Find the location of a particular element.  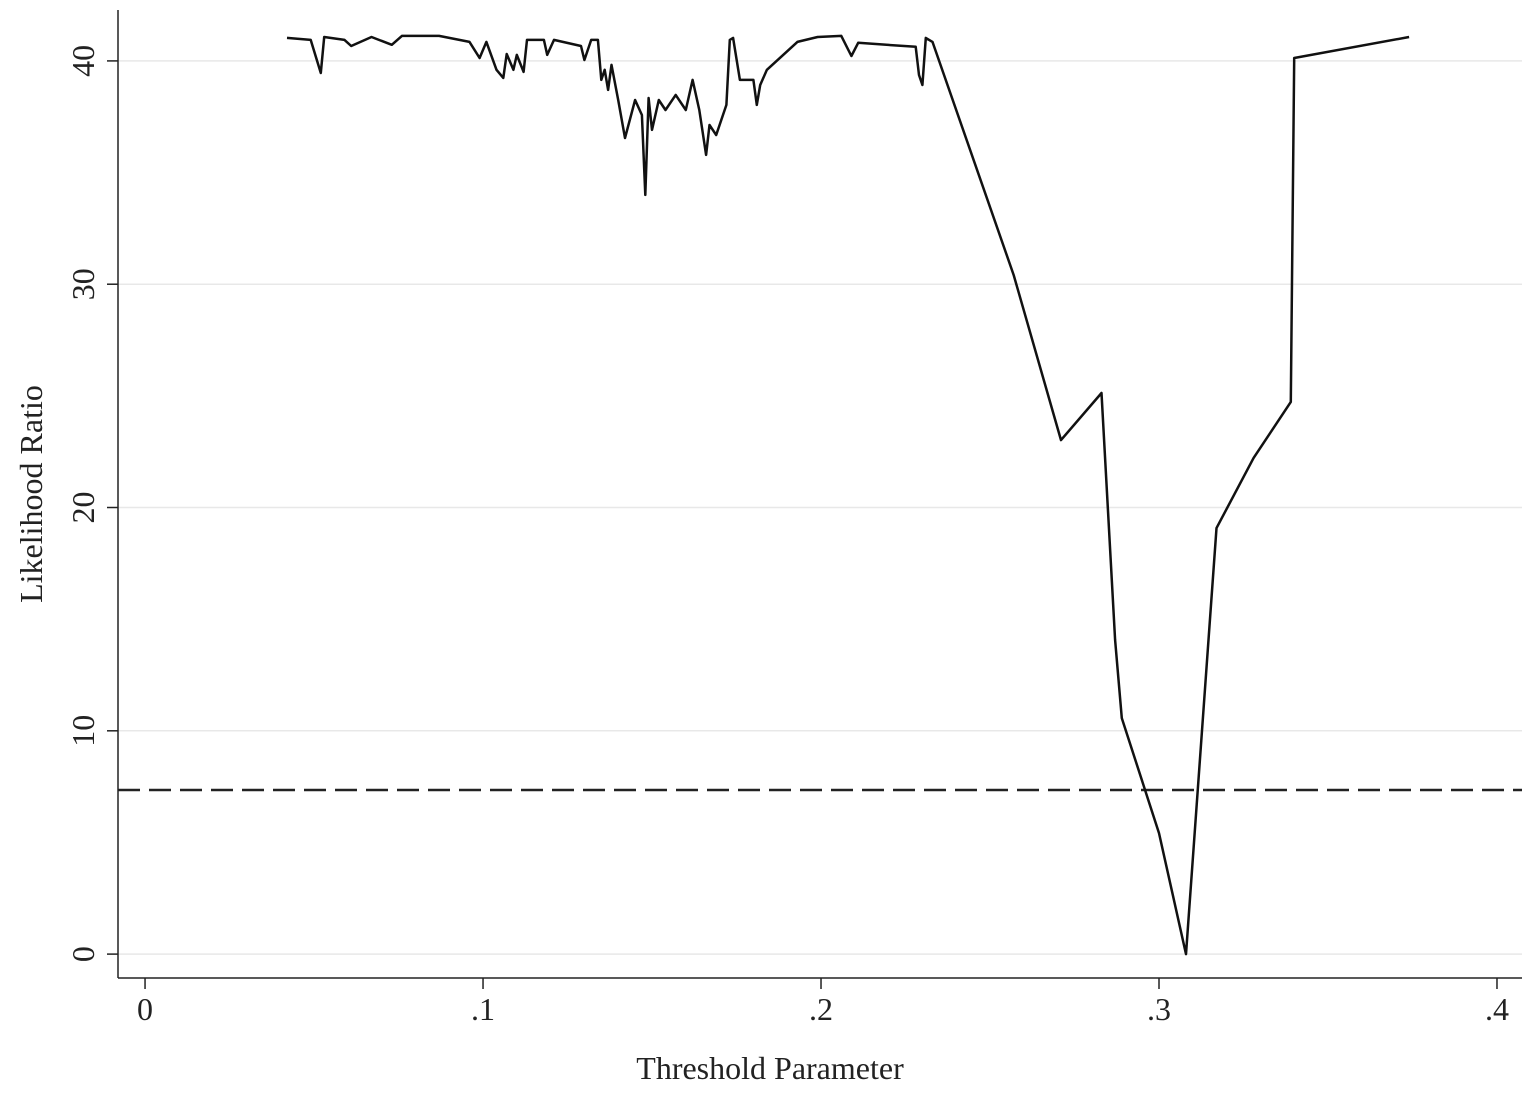

y-tick-label: 40 is located at coordinates (83, 61).